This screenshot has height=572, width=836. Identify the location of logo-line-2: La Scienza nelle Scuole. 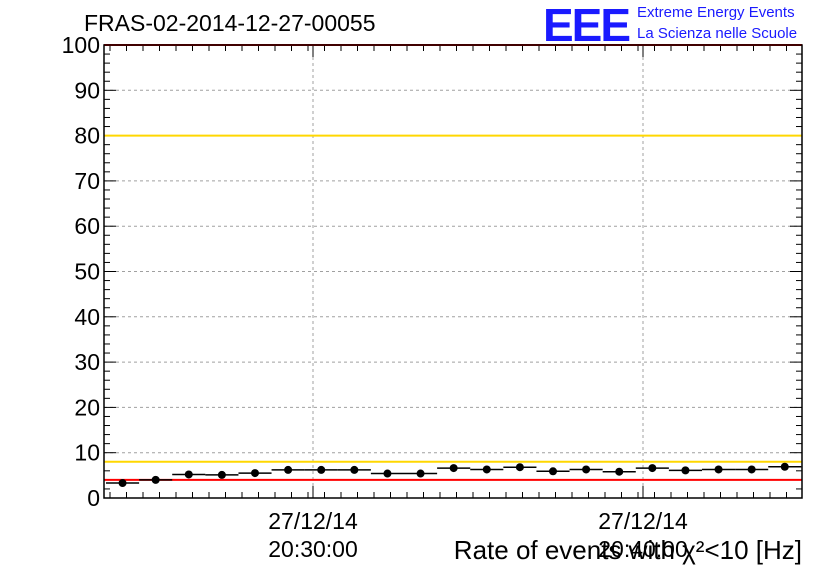
(717, 33).